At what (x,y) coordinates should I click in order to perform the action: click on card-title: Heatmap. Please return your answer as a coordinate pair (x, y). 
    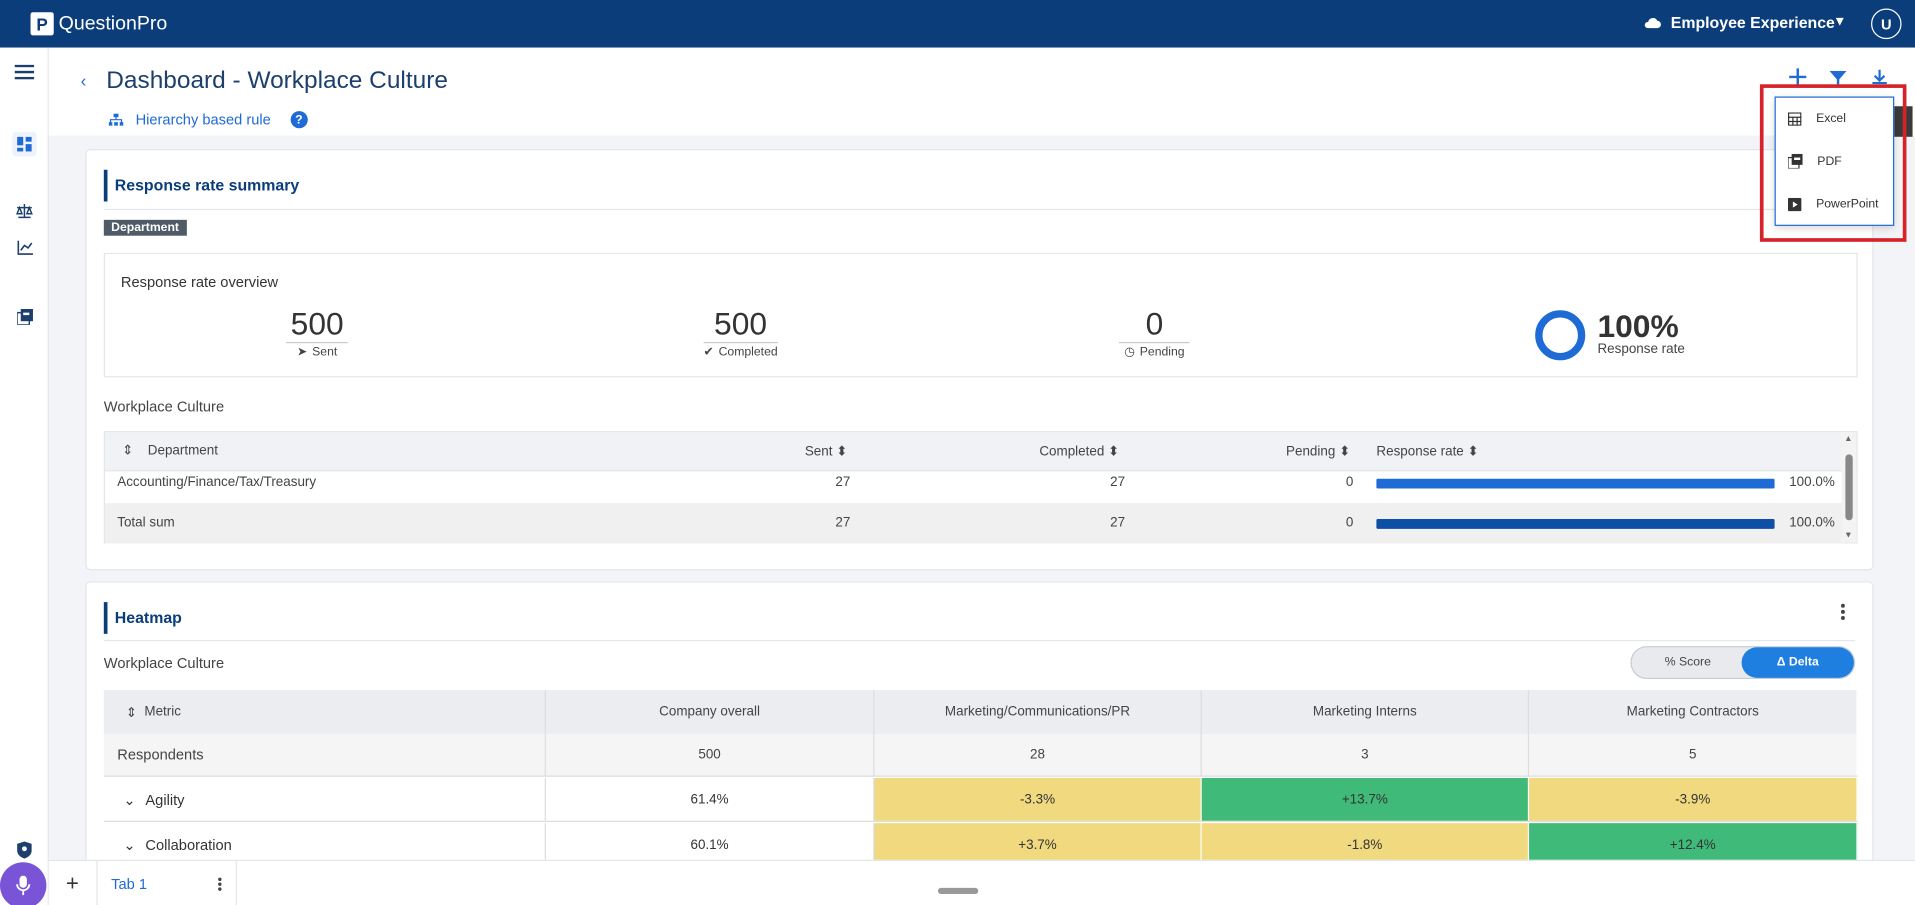
    Looking at the image, I should click on (142, 618).